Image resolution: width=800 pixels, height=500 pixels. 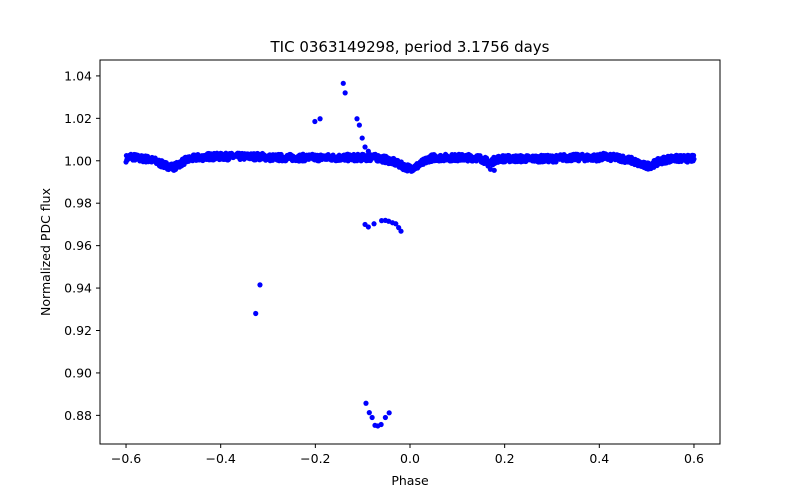 I want to click on x-tick-label: −0.6, so click(x=126, y=458).